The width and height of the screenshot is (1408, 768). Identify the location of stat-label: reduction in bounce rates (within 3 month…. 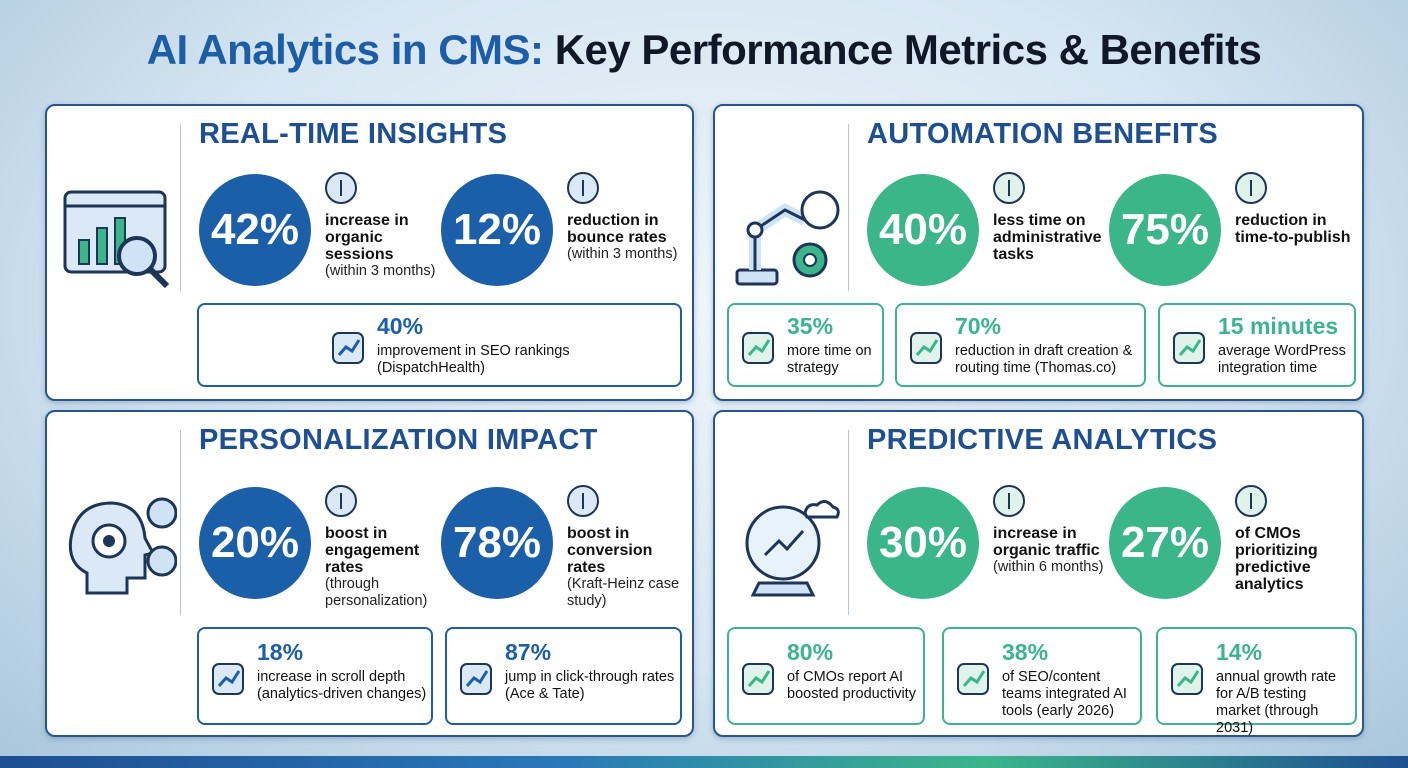
(631, 237).